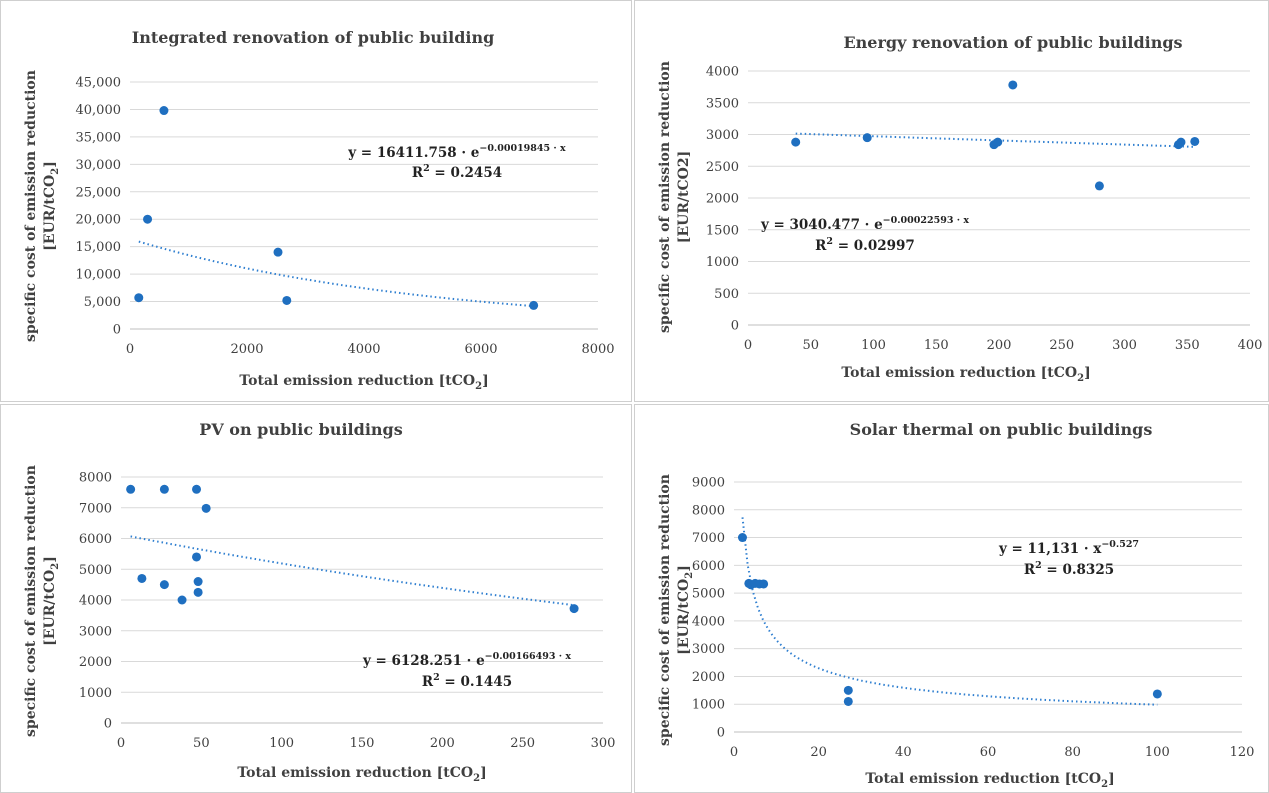  I want to click on y-tick-label: 35,000, so click(99, 137).